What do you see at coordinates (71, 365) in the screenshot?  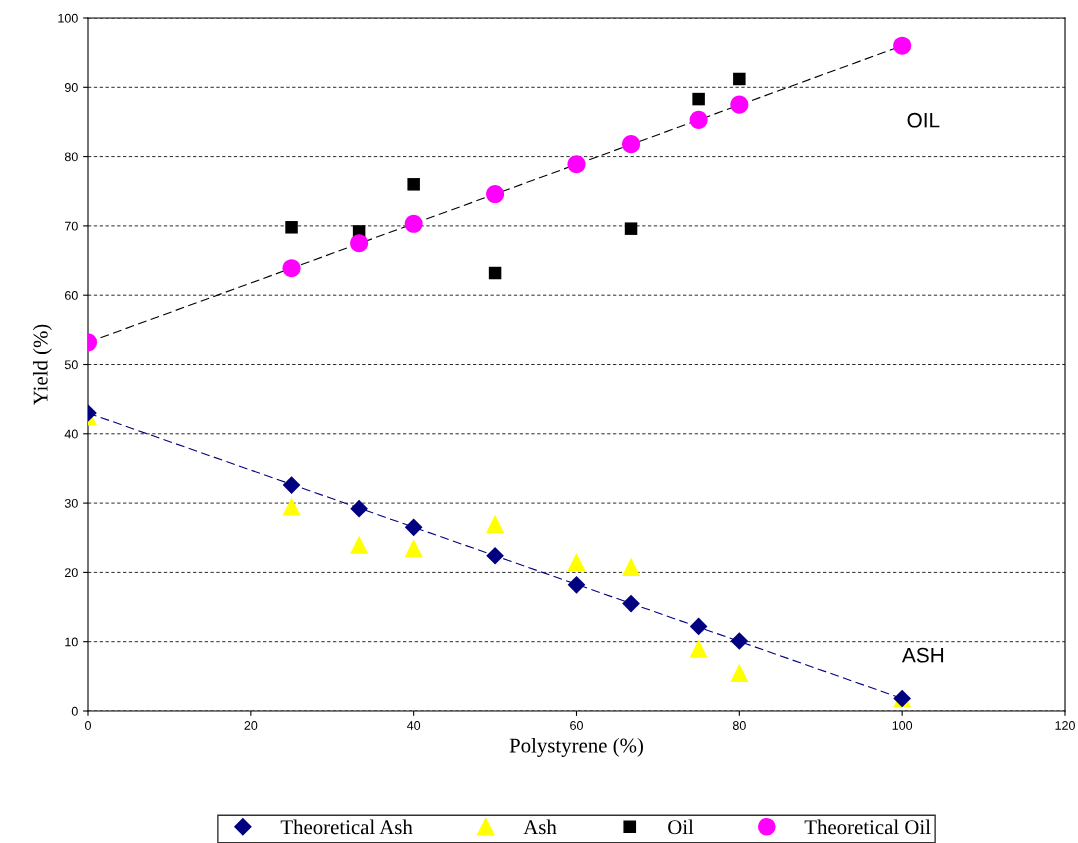 I see `y-tick-label: 50` at bounding box center [71, 365].